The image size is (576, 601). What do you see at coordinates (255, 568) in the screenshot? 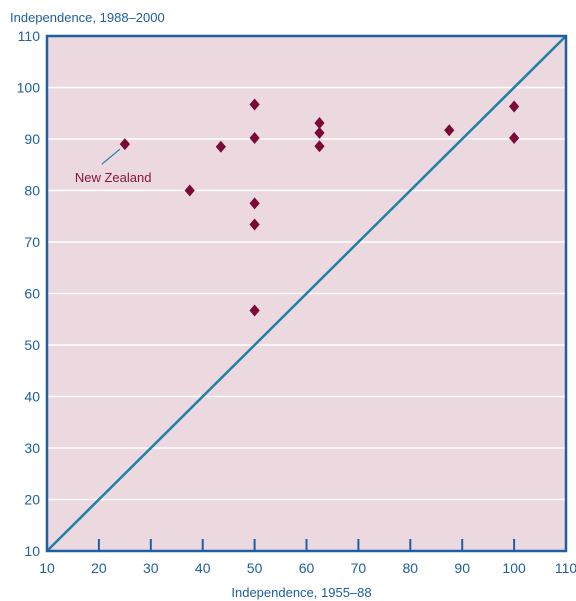
I see `x-tick-label-50: 50` at bounding box center [255, 568].